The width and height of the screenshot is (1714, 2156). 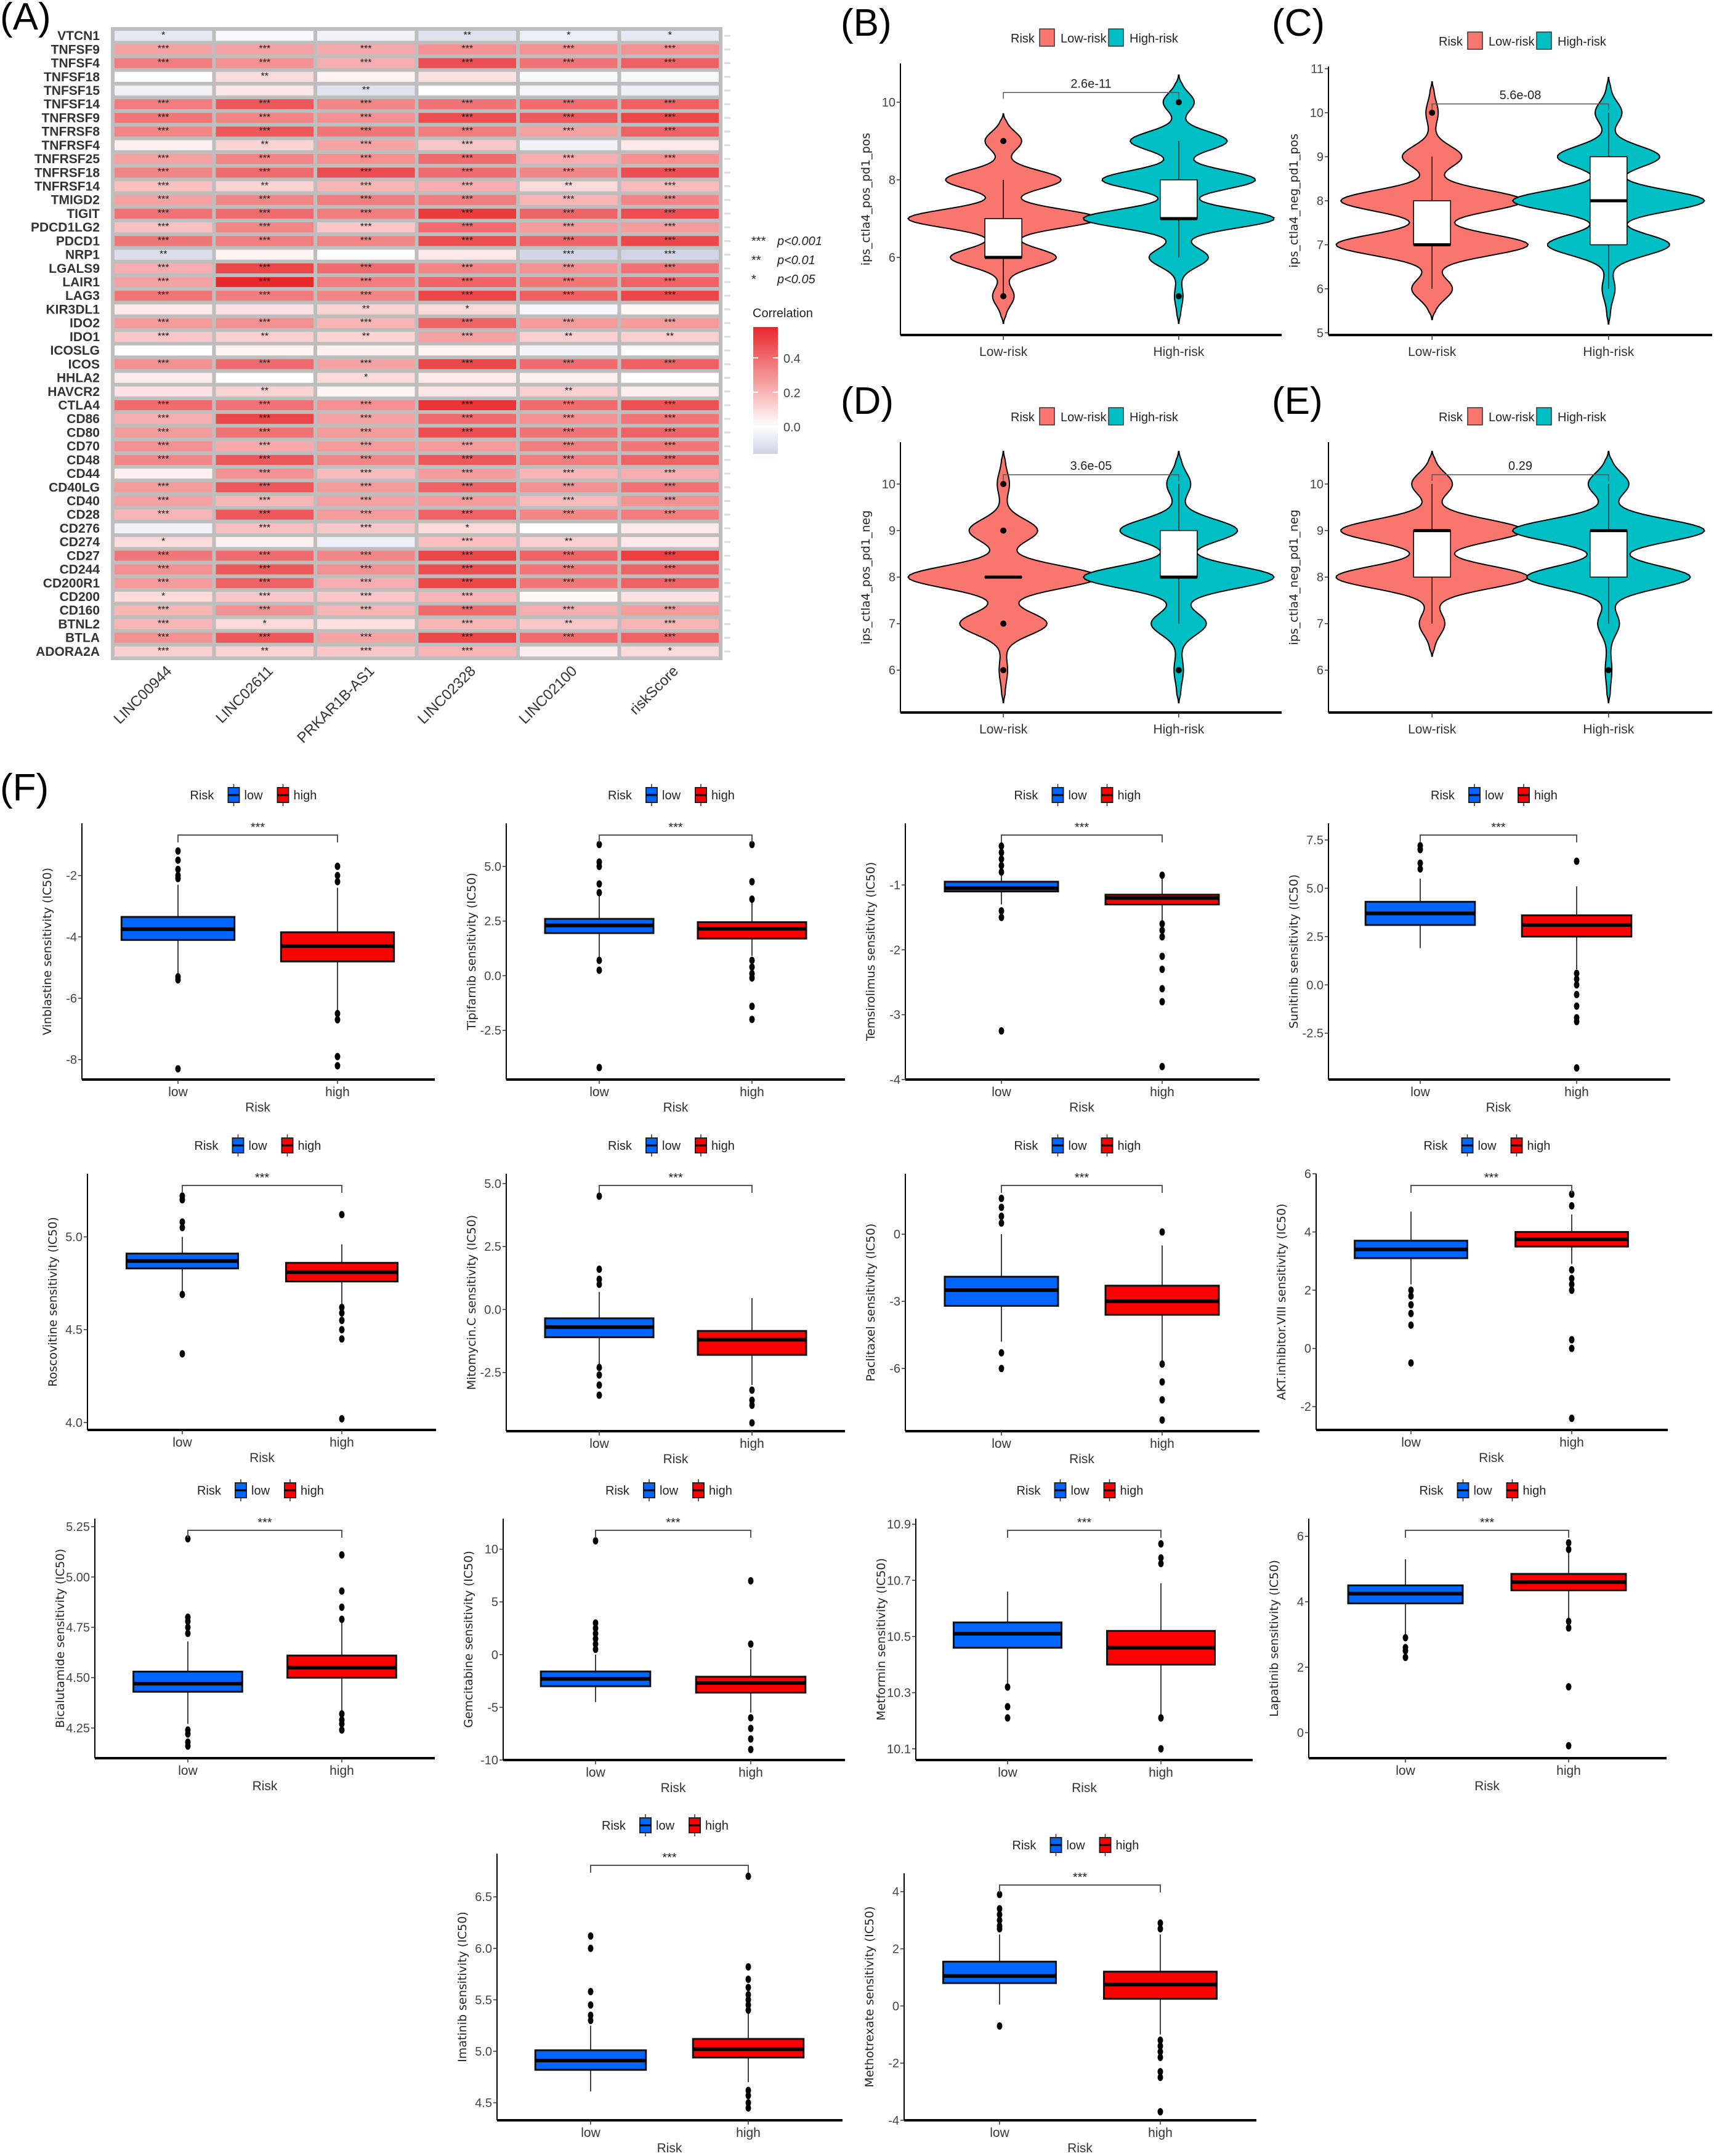 I want to click on row-label-cd86: CD86, so click(x=83, y=419).